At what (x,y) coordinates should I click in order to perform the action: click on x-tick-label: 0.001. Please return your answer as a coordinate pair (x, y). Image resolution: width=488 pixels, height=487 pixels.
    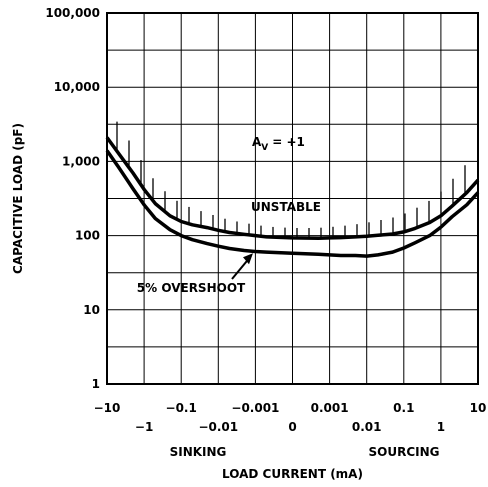
    Looking at the image, I should click on (330, 408).